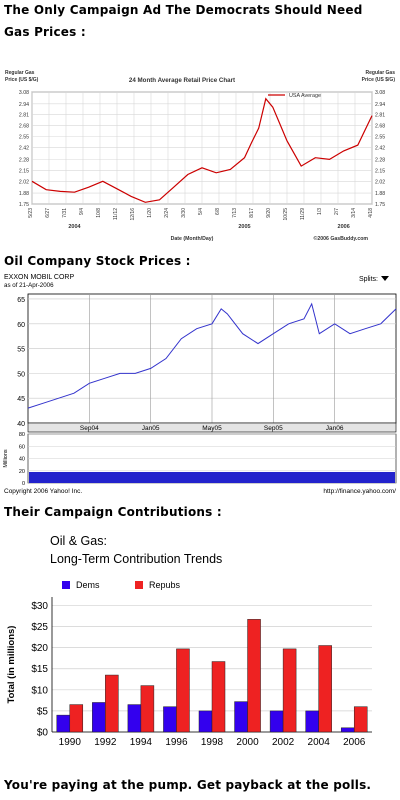 Image resolution: width=400 pixels, height=800 pixels. I want to click on bar-chart-title: Oil & Gas:, so click(78, 541).